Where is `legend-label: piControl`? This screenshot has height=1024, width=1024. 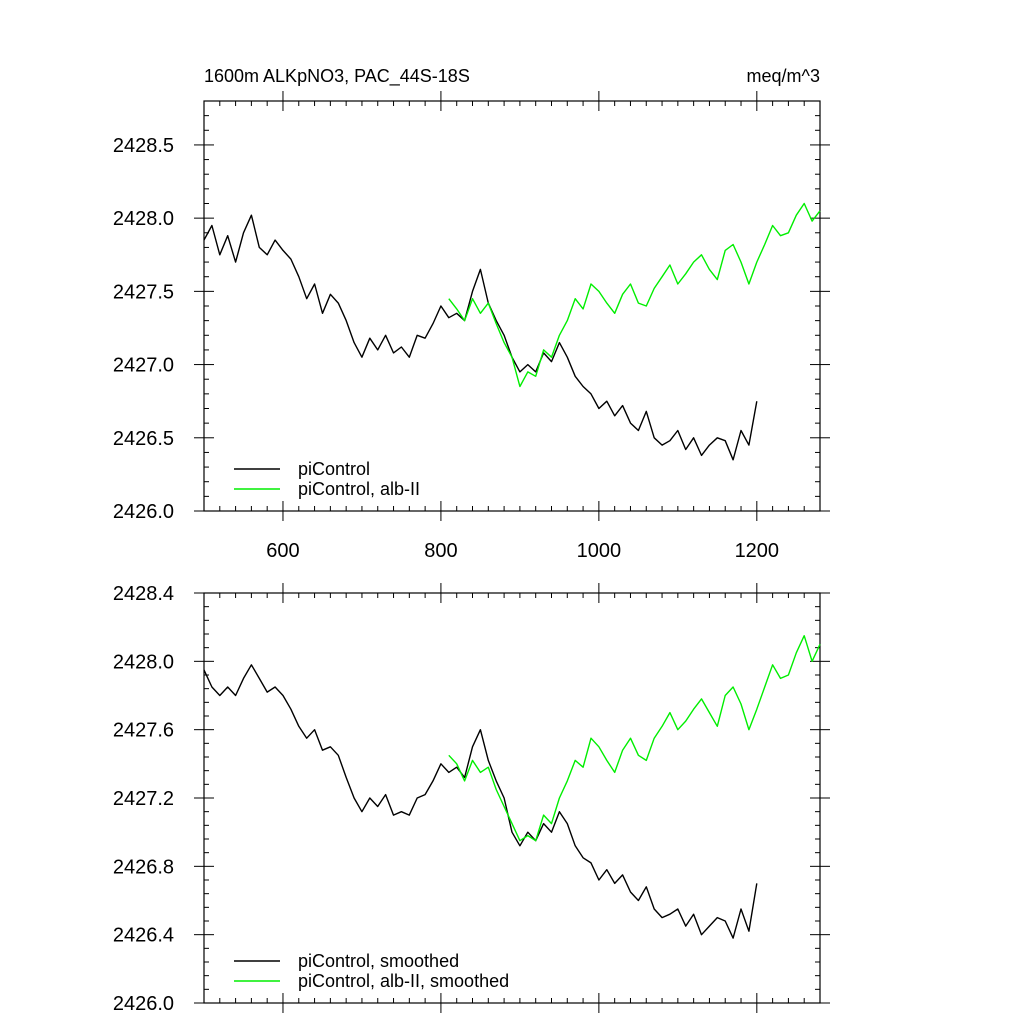 legend-label: piControl is located at coordinates (334, 469).